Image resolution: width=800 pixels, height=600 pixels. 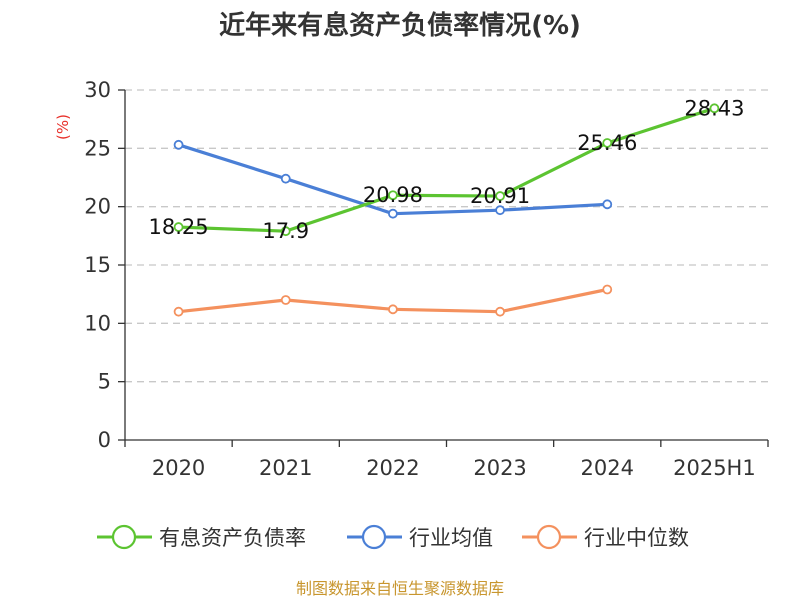 What do you see at coordinates (97, 265) in the screenshot?
I see `y-tick-label: 15` at bounding box center [97, 265].